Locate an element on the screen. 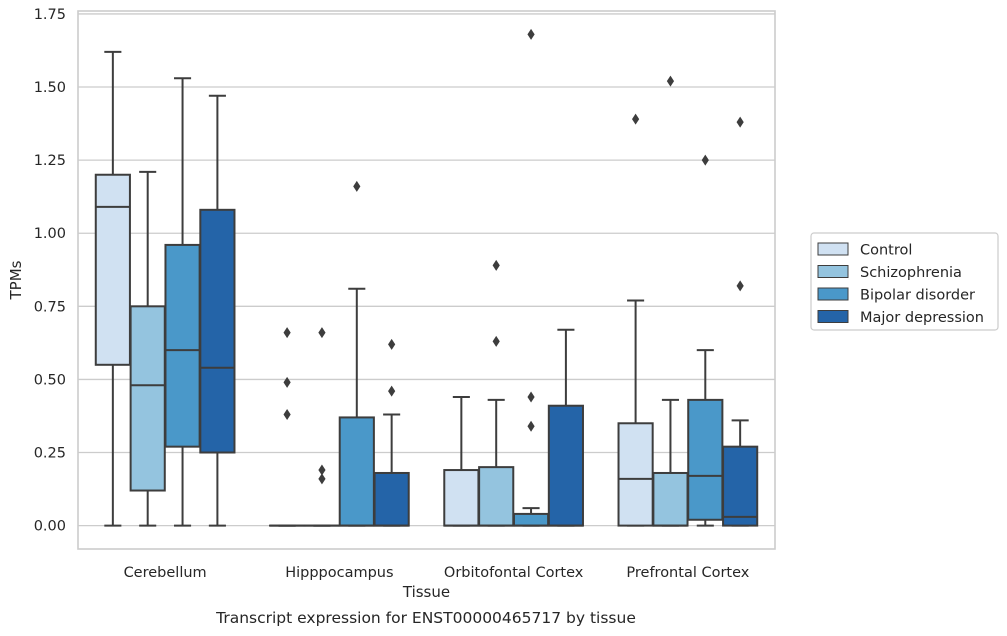  y-axis-ticks: 0.00 0.25 0.50 0.75 1.00 1.25 1.50 1.75 is located at coordinates (50, 271).